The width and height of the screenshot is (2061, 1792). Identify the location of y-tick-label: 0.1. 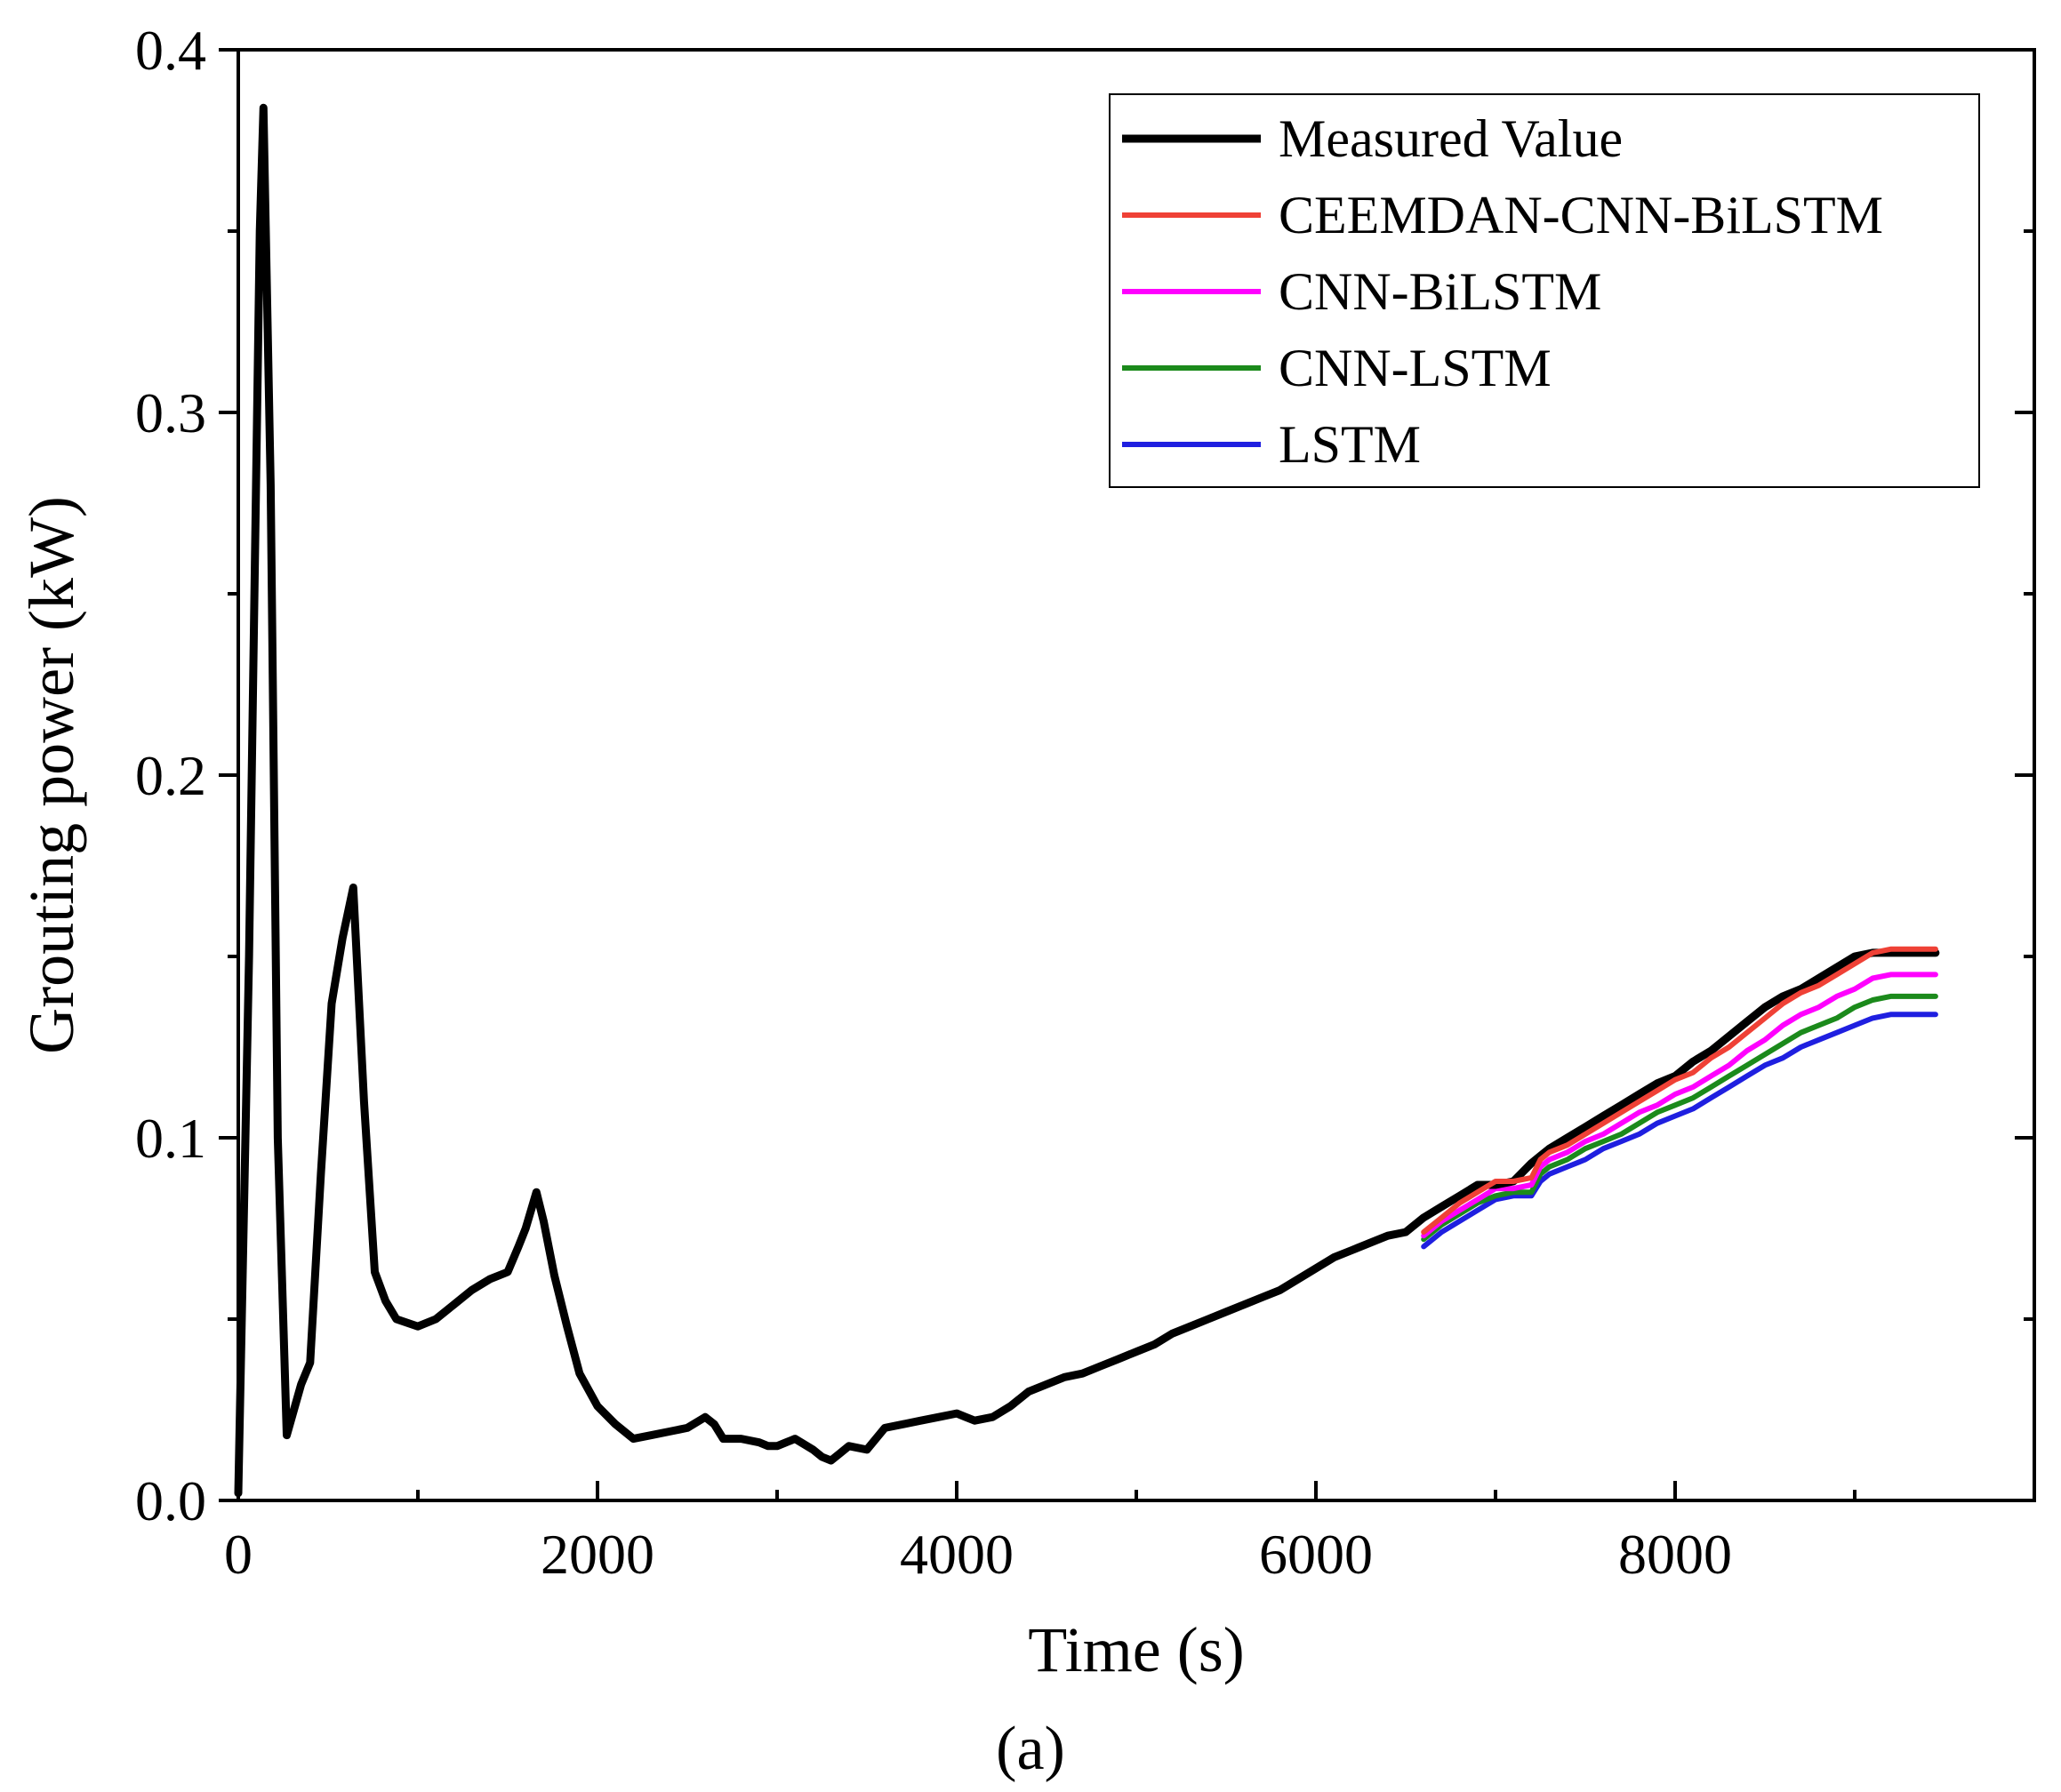
(171, 1138).